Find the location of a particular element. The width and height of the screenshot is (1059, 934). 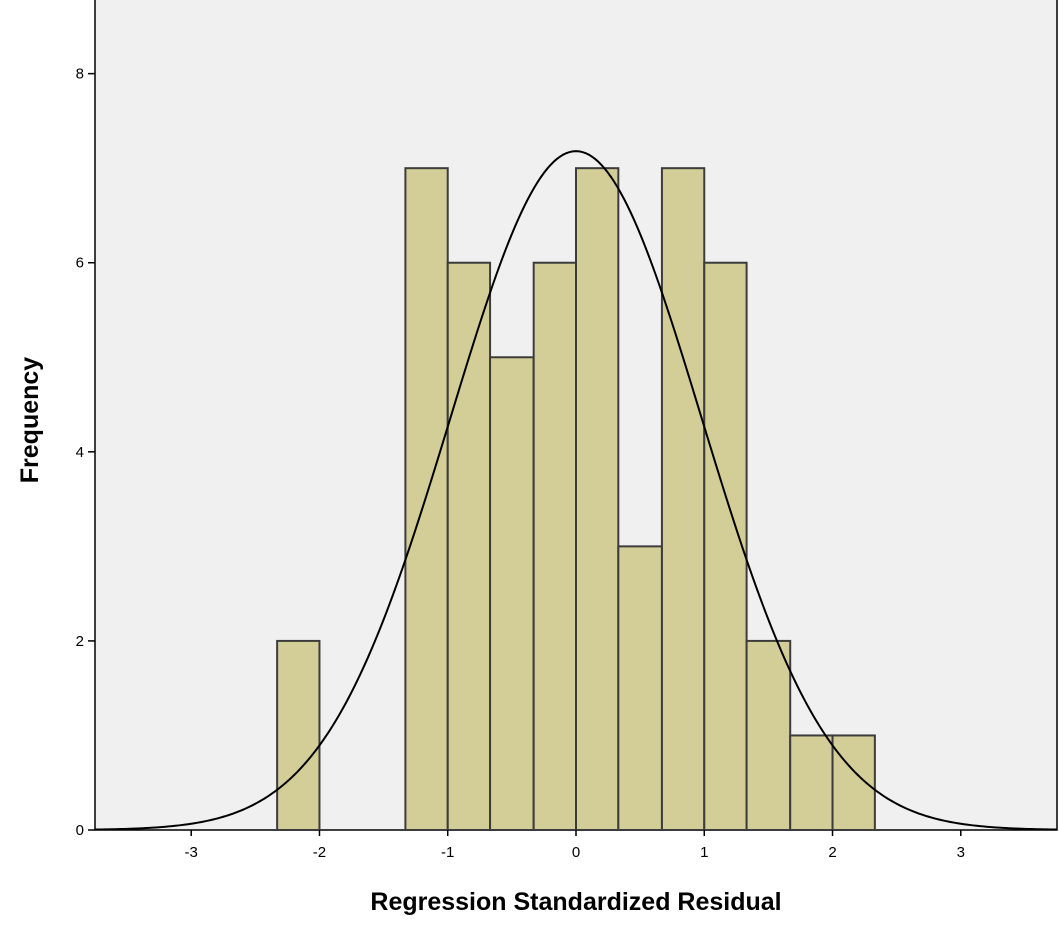

y-tick-label: 8 is located at coordinates (80, 74).